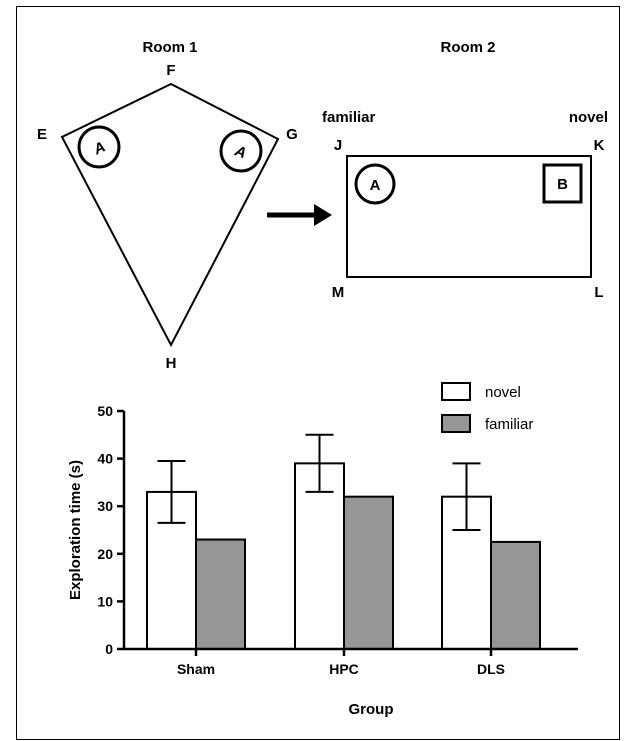  I want to click on room2-novel-label: novel, so click(588, 117).